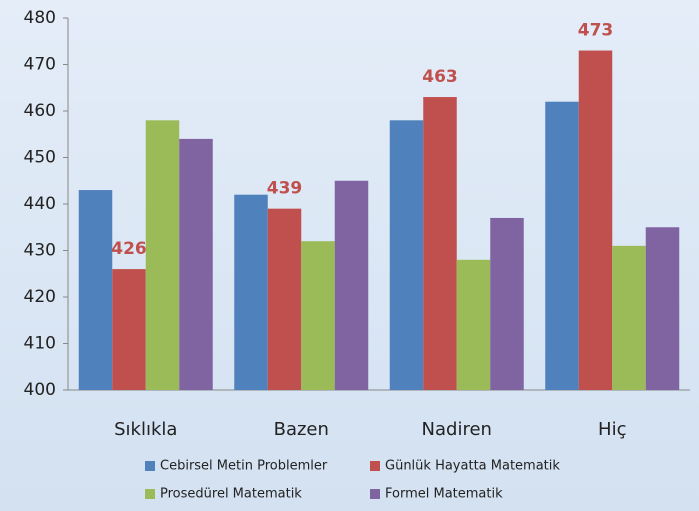  Describe the element at coordinates (444, 494) in the screenshot. I see `legend-label: Formel Matematik` at that location.